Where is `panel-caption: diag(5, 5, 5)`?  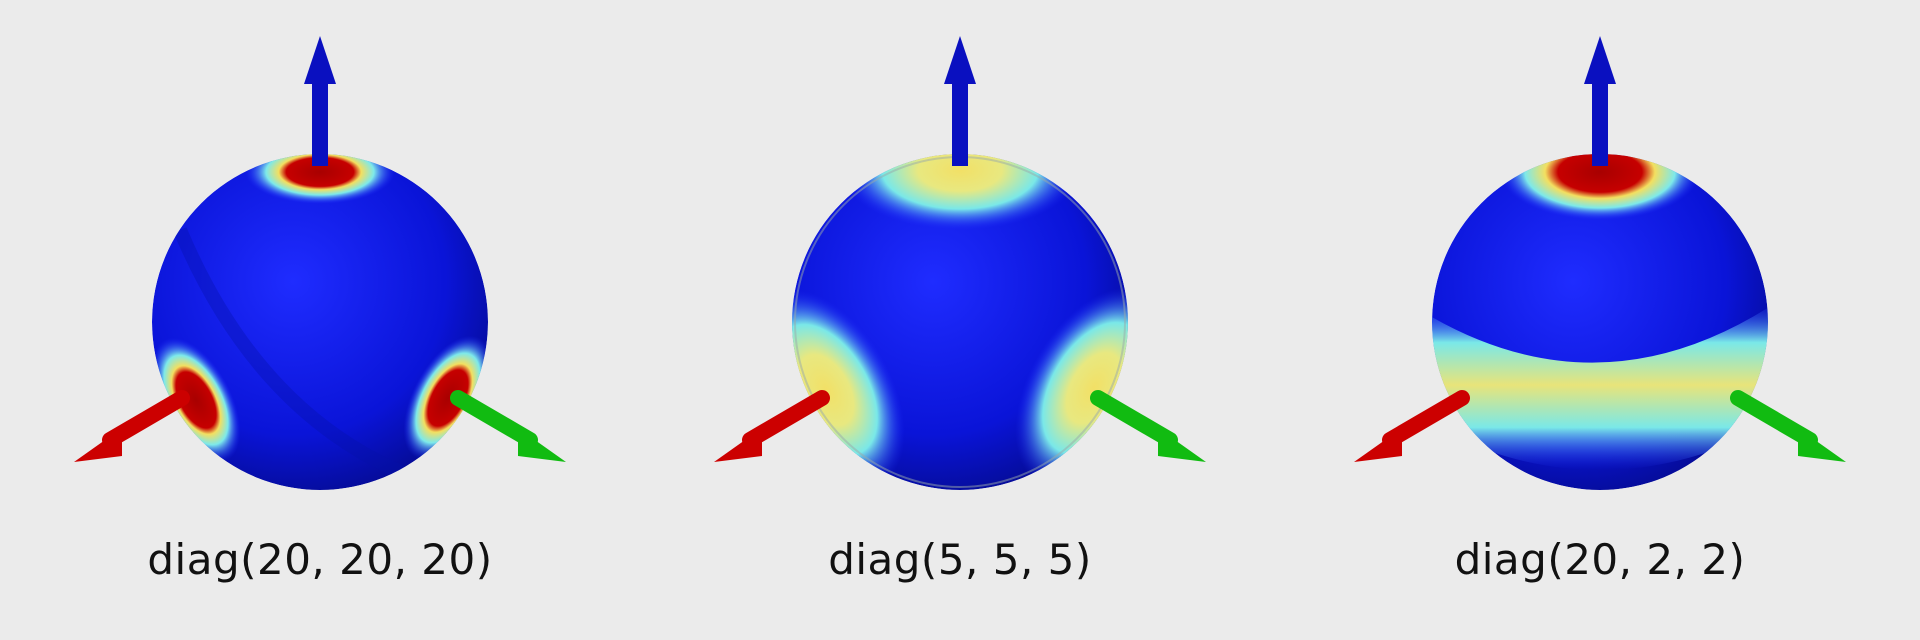
panel-caption: diag(5, 5, 5) is located at coordinates (960, 559).